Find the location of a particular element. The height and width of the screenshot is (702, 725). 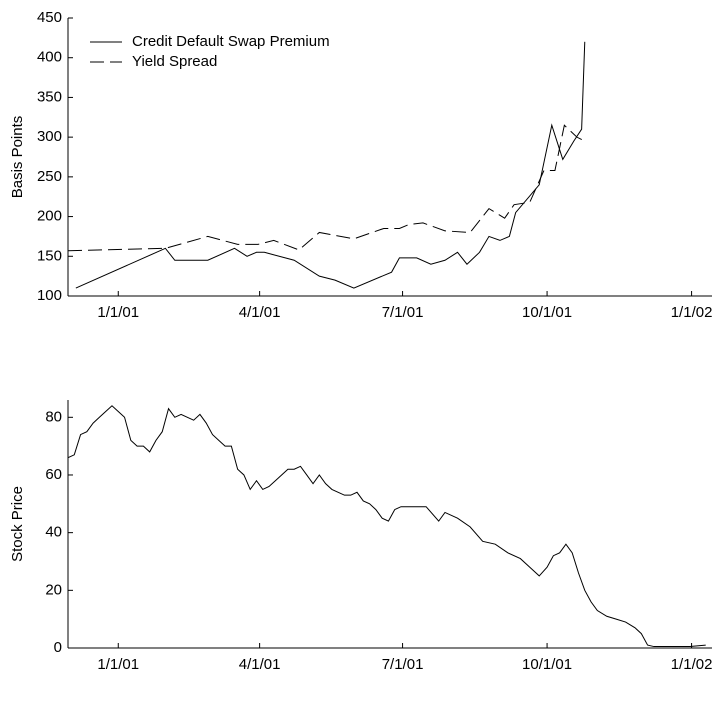

y-tick-label: 300 is located at coordinates (49, 136).